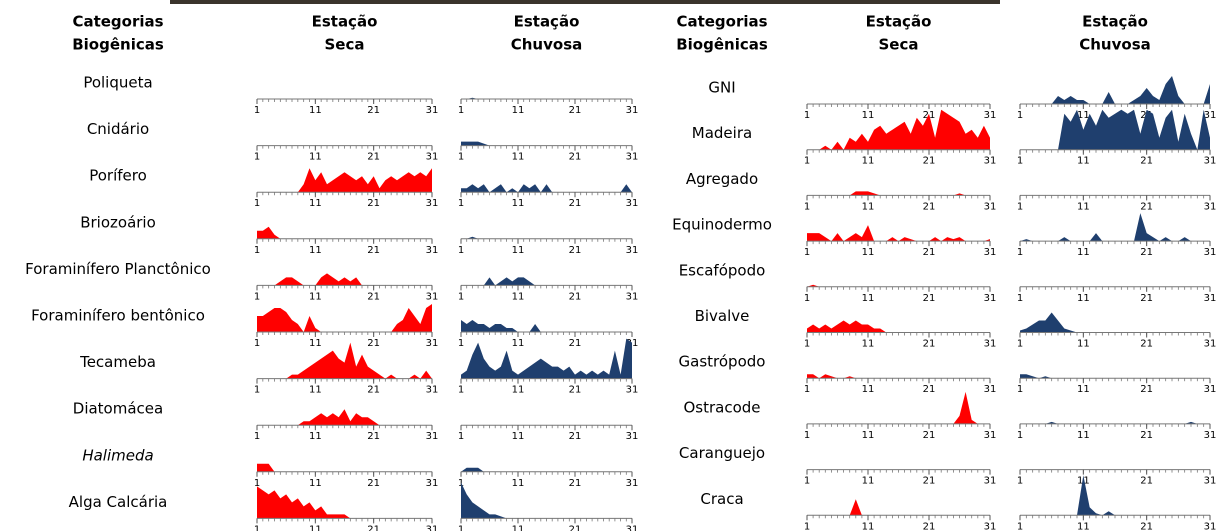 The width and height of the screenshot is (1220, 531). Describe the element at coordinates (722, 453) in the screenshot. I see `category-label: Caranguejo` at that location.